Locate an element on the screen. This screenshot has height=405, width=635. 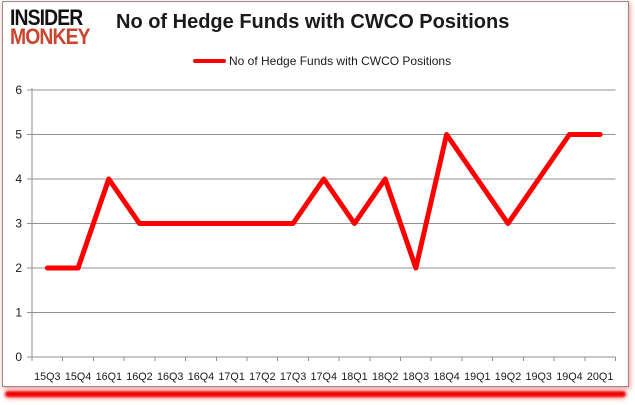
red-shadow-bar is located at coordinates (315, 394).